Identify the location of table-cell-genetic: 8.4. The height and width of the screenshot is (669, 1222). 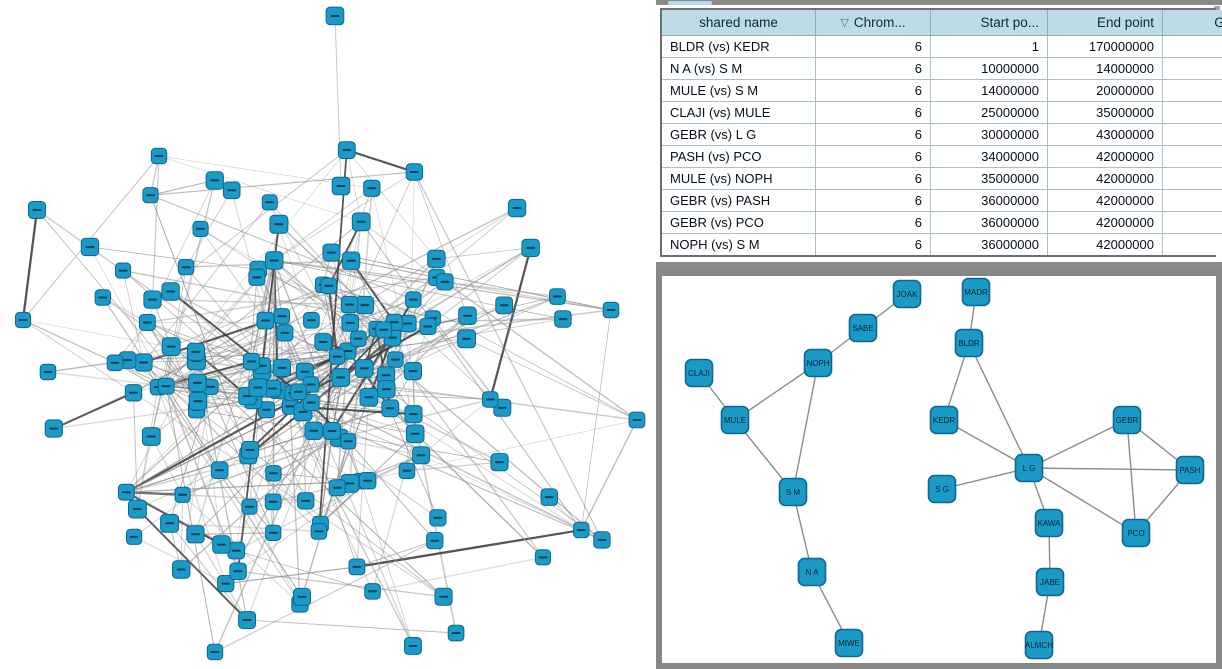
(1192, 222).